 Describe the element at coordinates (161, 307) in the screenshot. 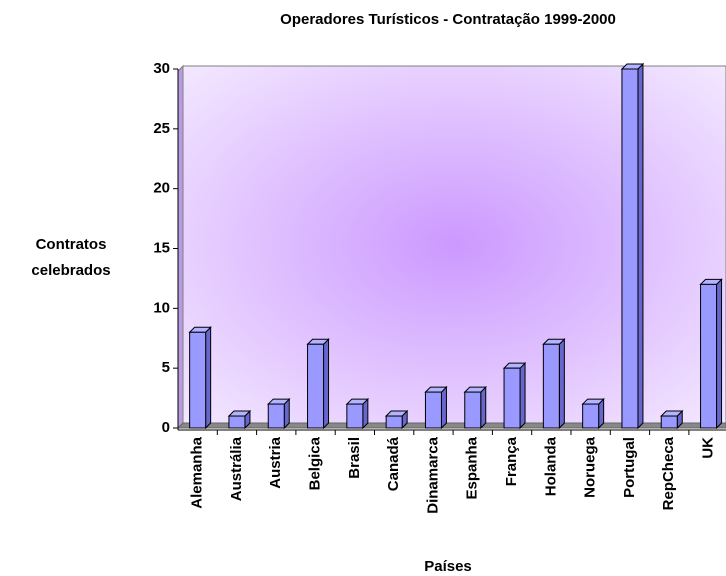

I see `y-tick-label: 10` at that location.